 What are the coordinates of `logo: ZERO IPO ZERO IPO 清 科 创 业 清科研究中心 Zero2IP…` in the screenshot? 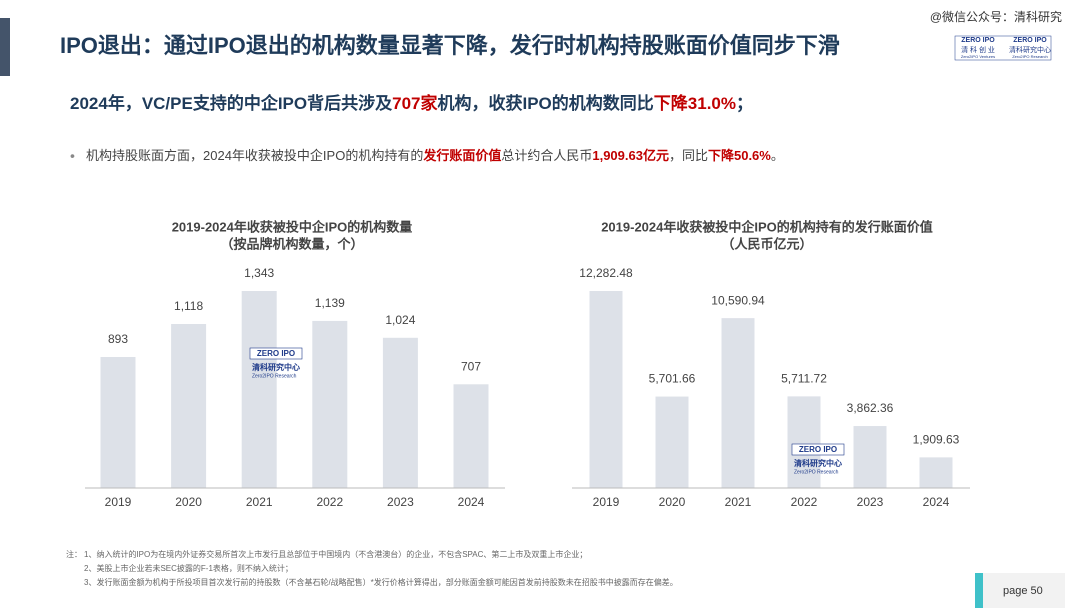 It's located at (1003, 48).